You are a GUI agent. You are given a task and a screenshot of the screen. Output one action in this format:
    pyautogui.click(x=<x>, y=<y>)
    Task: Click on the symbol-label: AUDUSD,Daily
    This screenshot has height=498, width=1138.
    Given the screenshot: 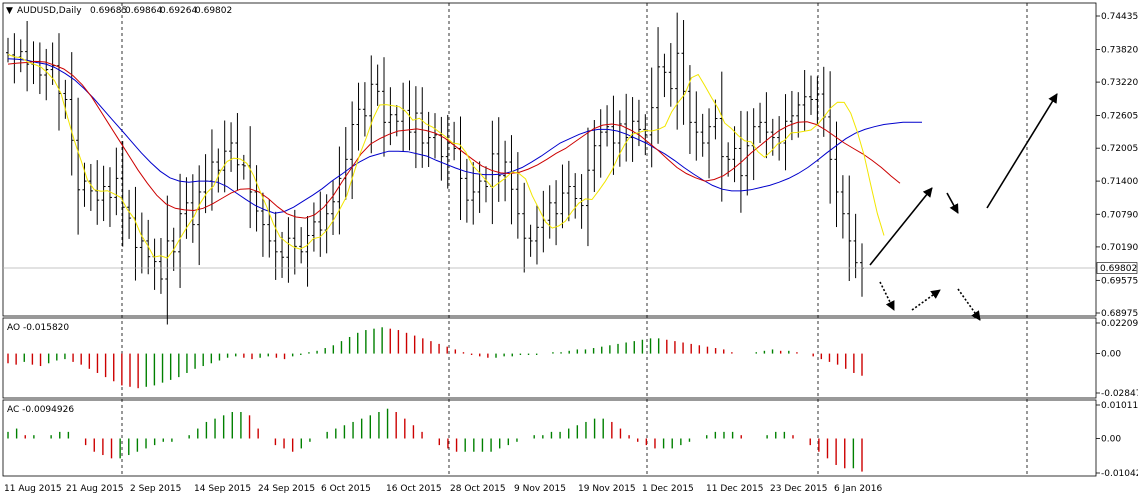 What is the action you would take?
    pyautogui.click(x=49, y=11)
    